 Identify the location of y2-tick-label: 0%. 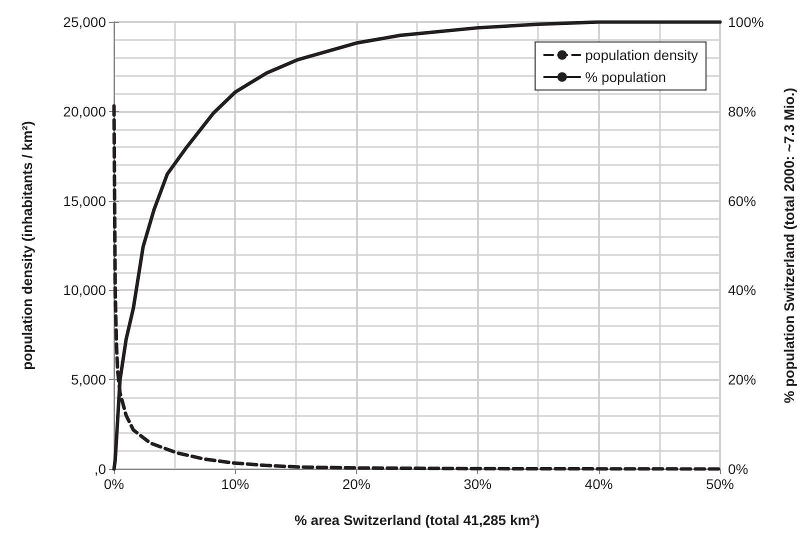
(738, 469).